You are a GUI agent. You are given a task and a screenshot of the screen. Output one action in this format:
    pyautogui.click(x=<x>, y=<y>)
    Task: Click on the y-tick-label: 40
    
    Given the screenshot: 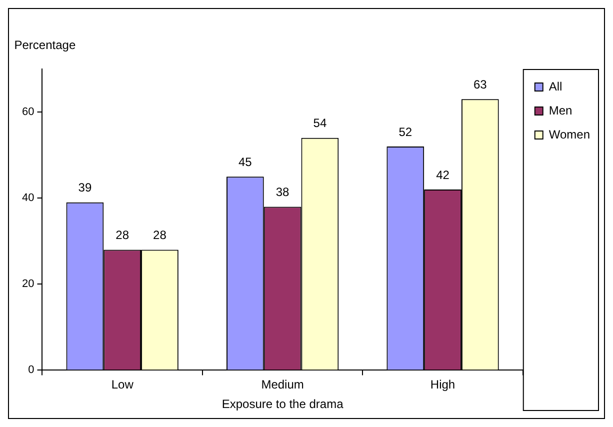 What is the action you would take?
    pyautogui.click(x=28, y=198)
    